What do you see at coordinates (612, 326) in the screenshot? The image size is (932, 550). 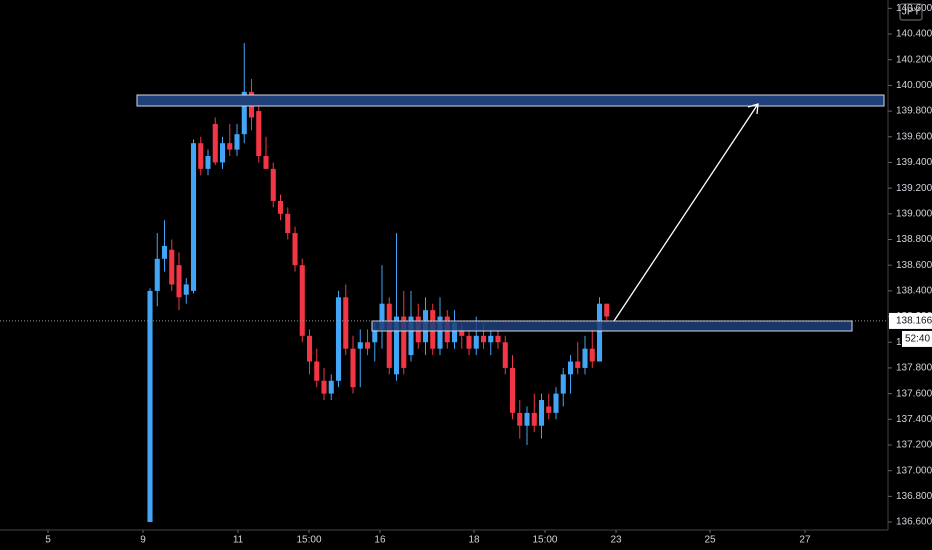 I see `support-zone` at bounding box center [612, 326].